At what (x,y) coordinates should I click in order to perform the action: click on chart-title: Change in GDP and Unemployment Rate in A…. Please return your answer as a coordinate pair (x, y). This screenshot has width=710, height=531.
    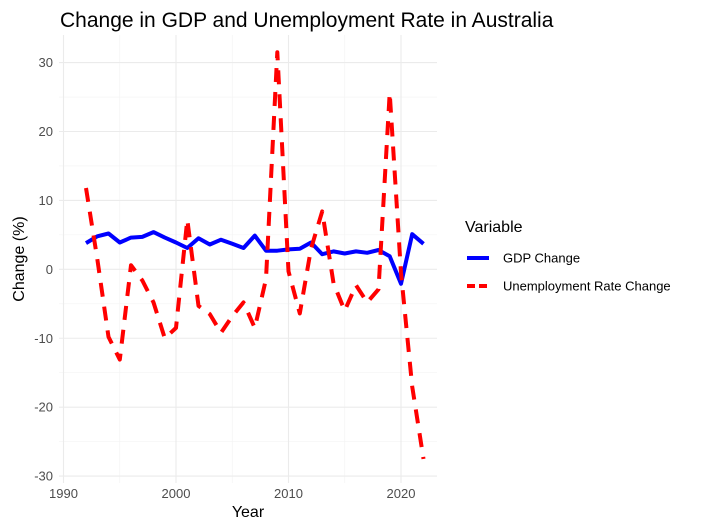
    Looking at the image, I should click on (307, 20).